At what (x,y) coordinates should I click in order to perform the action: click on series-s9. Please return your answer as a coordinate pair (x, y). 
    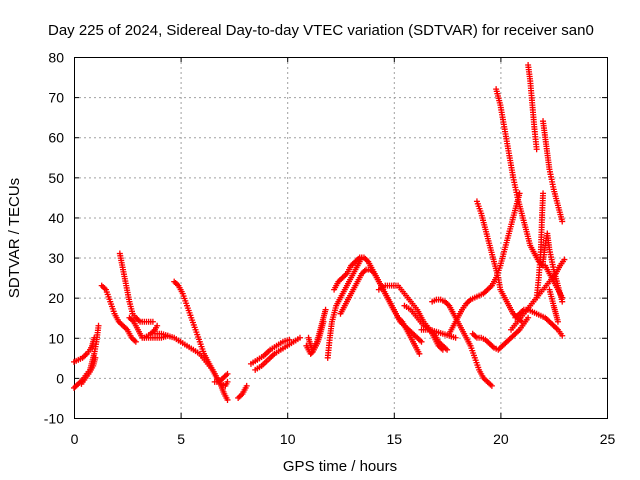
    Looking at the image, I should click on (201, 340).